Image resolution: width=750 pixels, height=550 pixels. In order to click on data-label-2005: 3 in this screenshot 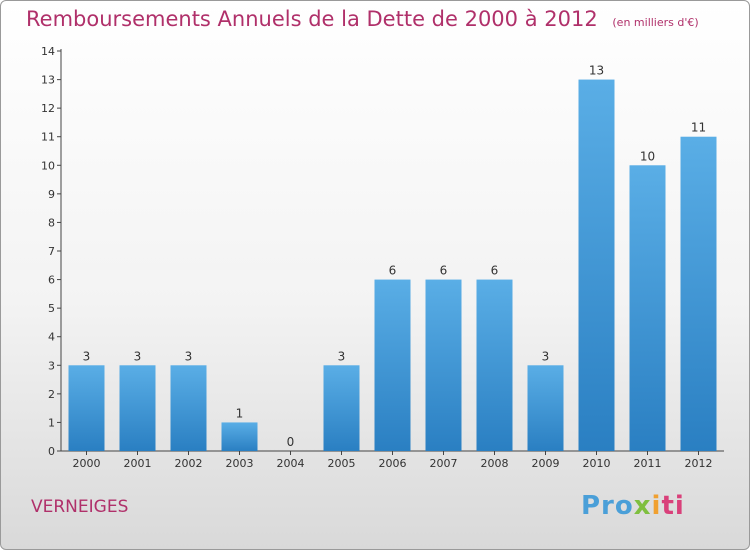, I will do `click(342, 356)`.